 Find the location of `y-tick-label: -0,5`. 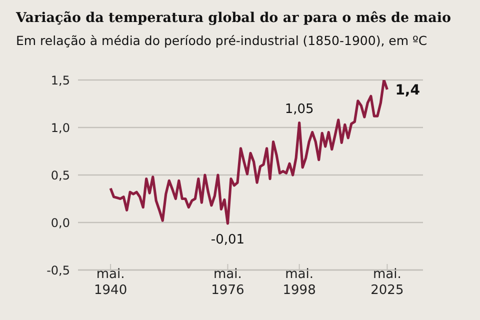

y-tick-label: -0,5 is located at coordinates (58, 270).